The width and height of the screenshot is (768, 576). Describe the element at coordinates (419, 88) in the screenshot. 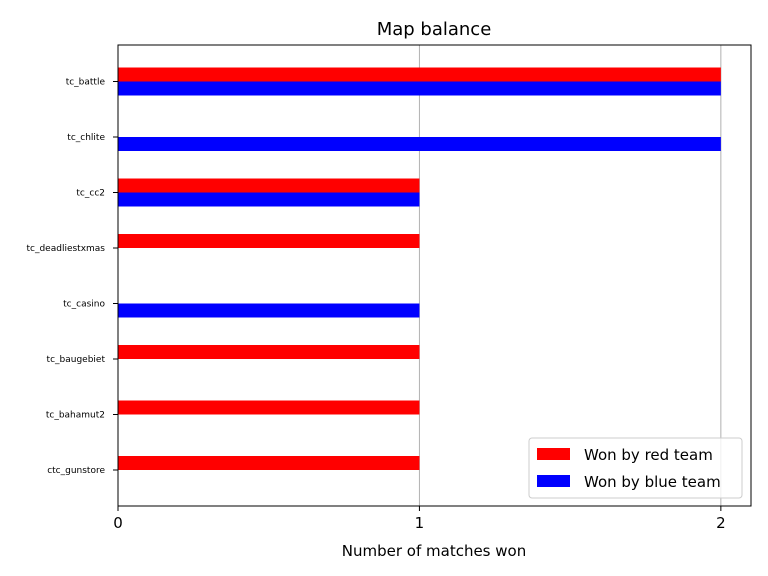

I see `bar-blue-tc_battle` at that location.